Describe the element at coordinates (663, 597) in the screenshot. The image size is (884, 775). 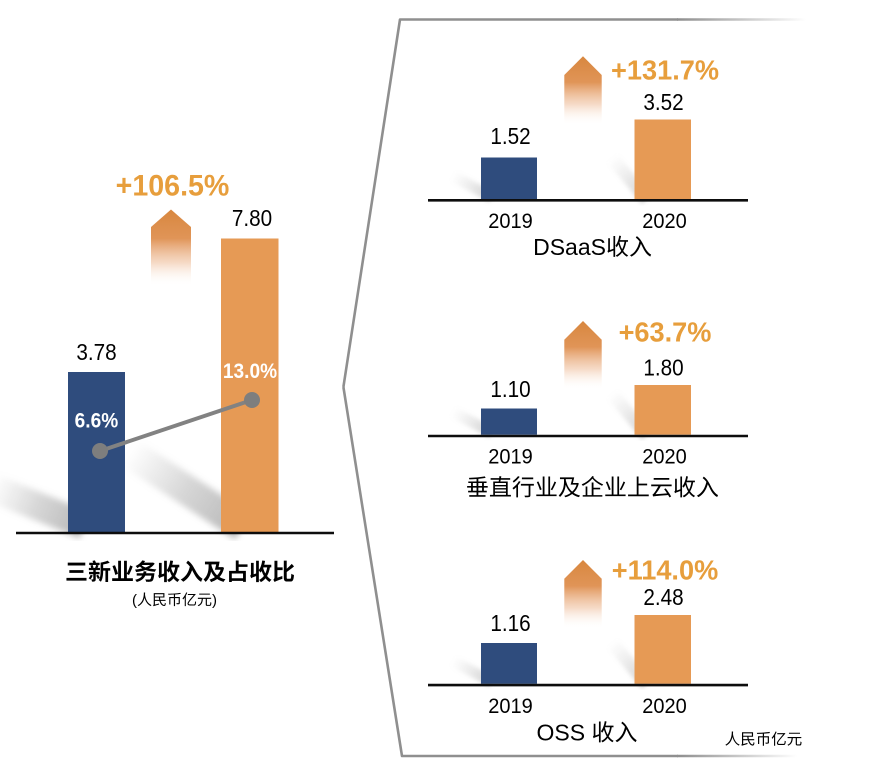
I see `svg-text: 2.48` at that location.